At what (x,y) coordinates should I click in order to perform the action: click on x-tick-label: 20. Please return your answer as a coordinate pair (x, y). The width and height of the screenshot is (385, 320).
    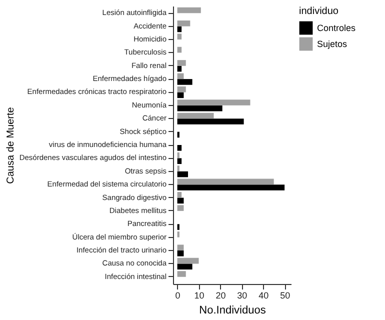
    Looking at the image, I should click on (221, 295).